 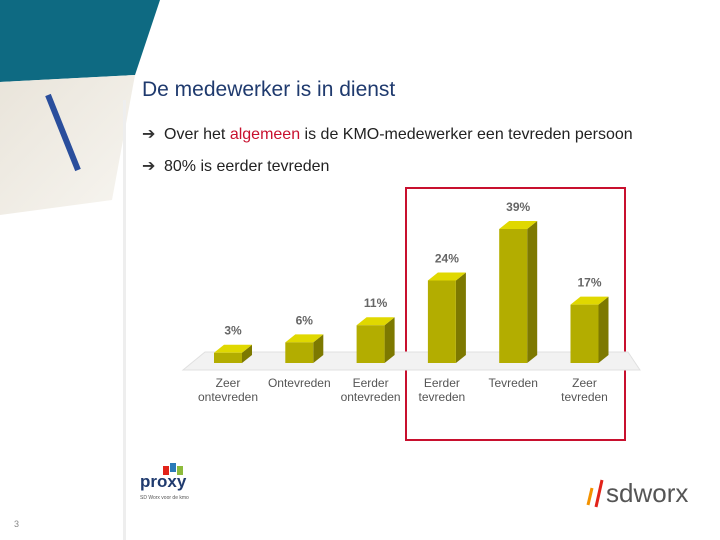 What do you see at coordinates (265, 134) in the screenshot?
I see `bullet-emphasis: algemeen` at bounding box center [265, 134].